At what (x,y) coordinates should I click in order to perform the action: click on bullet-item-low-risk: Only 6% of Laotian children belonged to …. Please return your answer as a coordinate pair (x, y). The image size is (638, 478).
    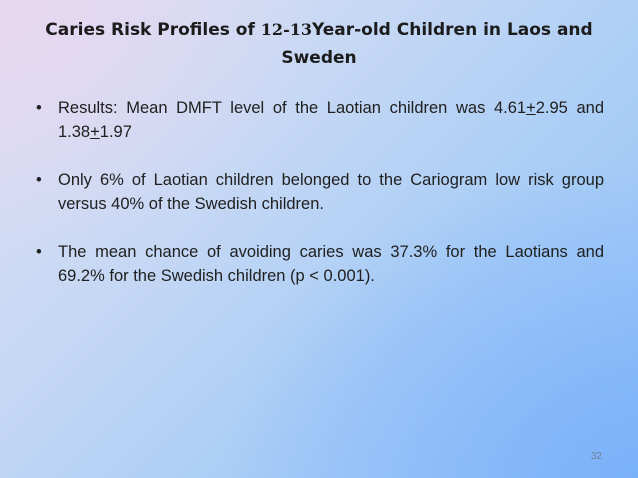
    Looking at the image, I should click on (320, 192).